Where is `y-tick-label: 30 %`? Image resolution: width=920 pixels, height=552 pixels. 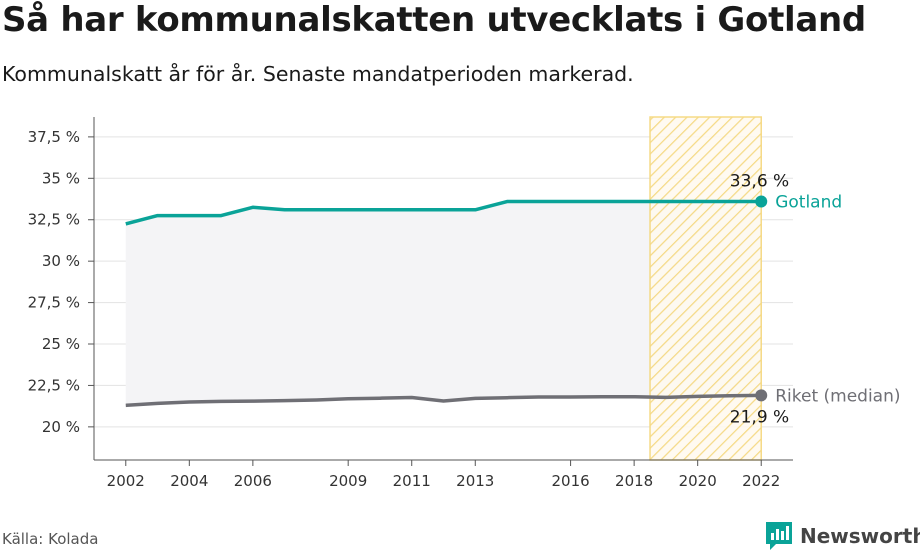 y-tick-label: 30 % is located at coordinates (61, 261).